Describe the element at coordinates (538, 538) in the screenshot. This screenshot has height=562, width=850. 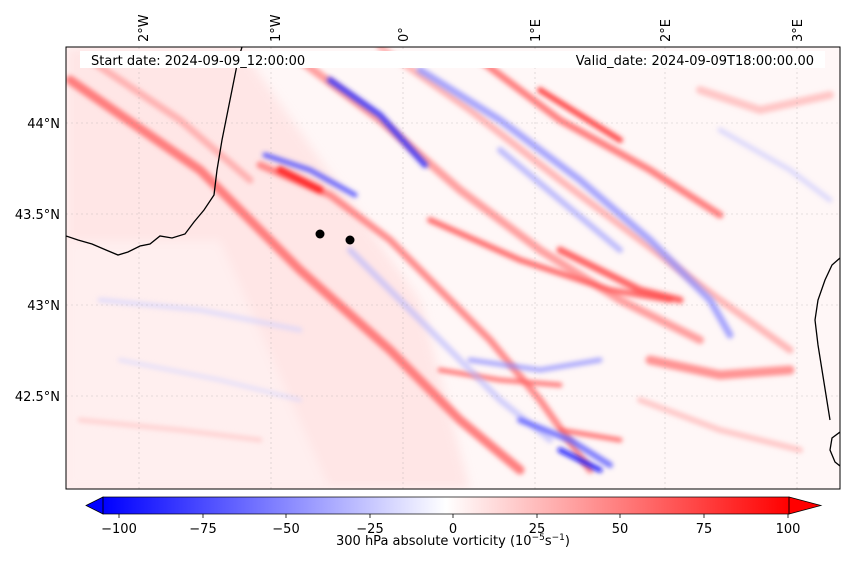
I see `colorbar-title-exp1: −5` at that location.